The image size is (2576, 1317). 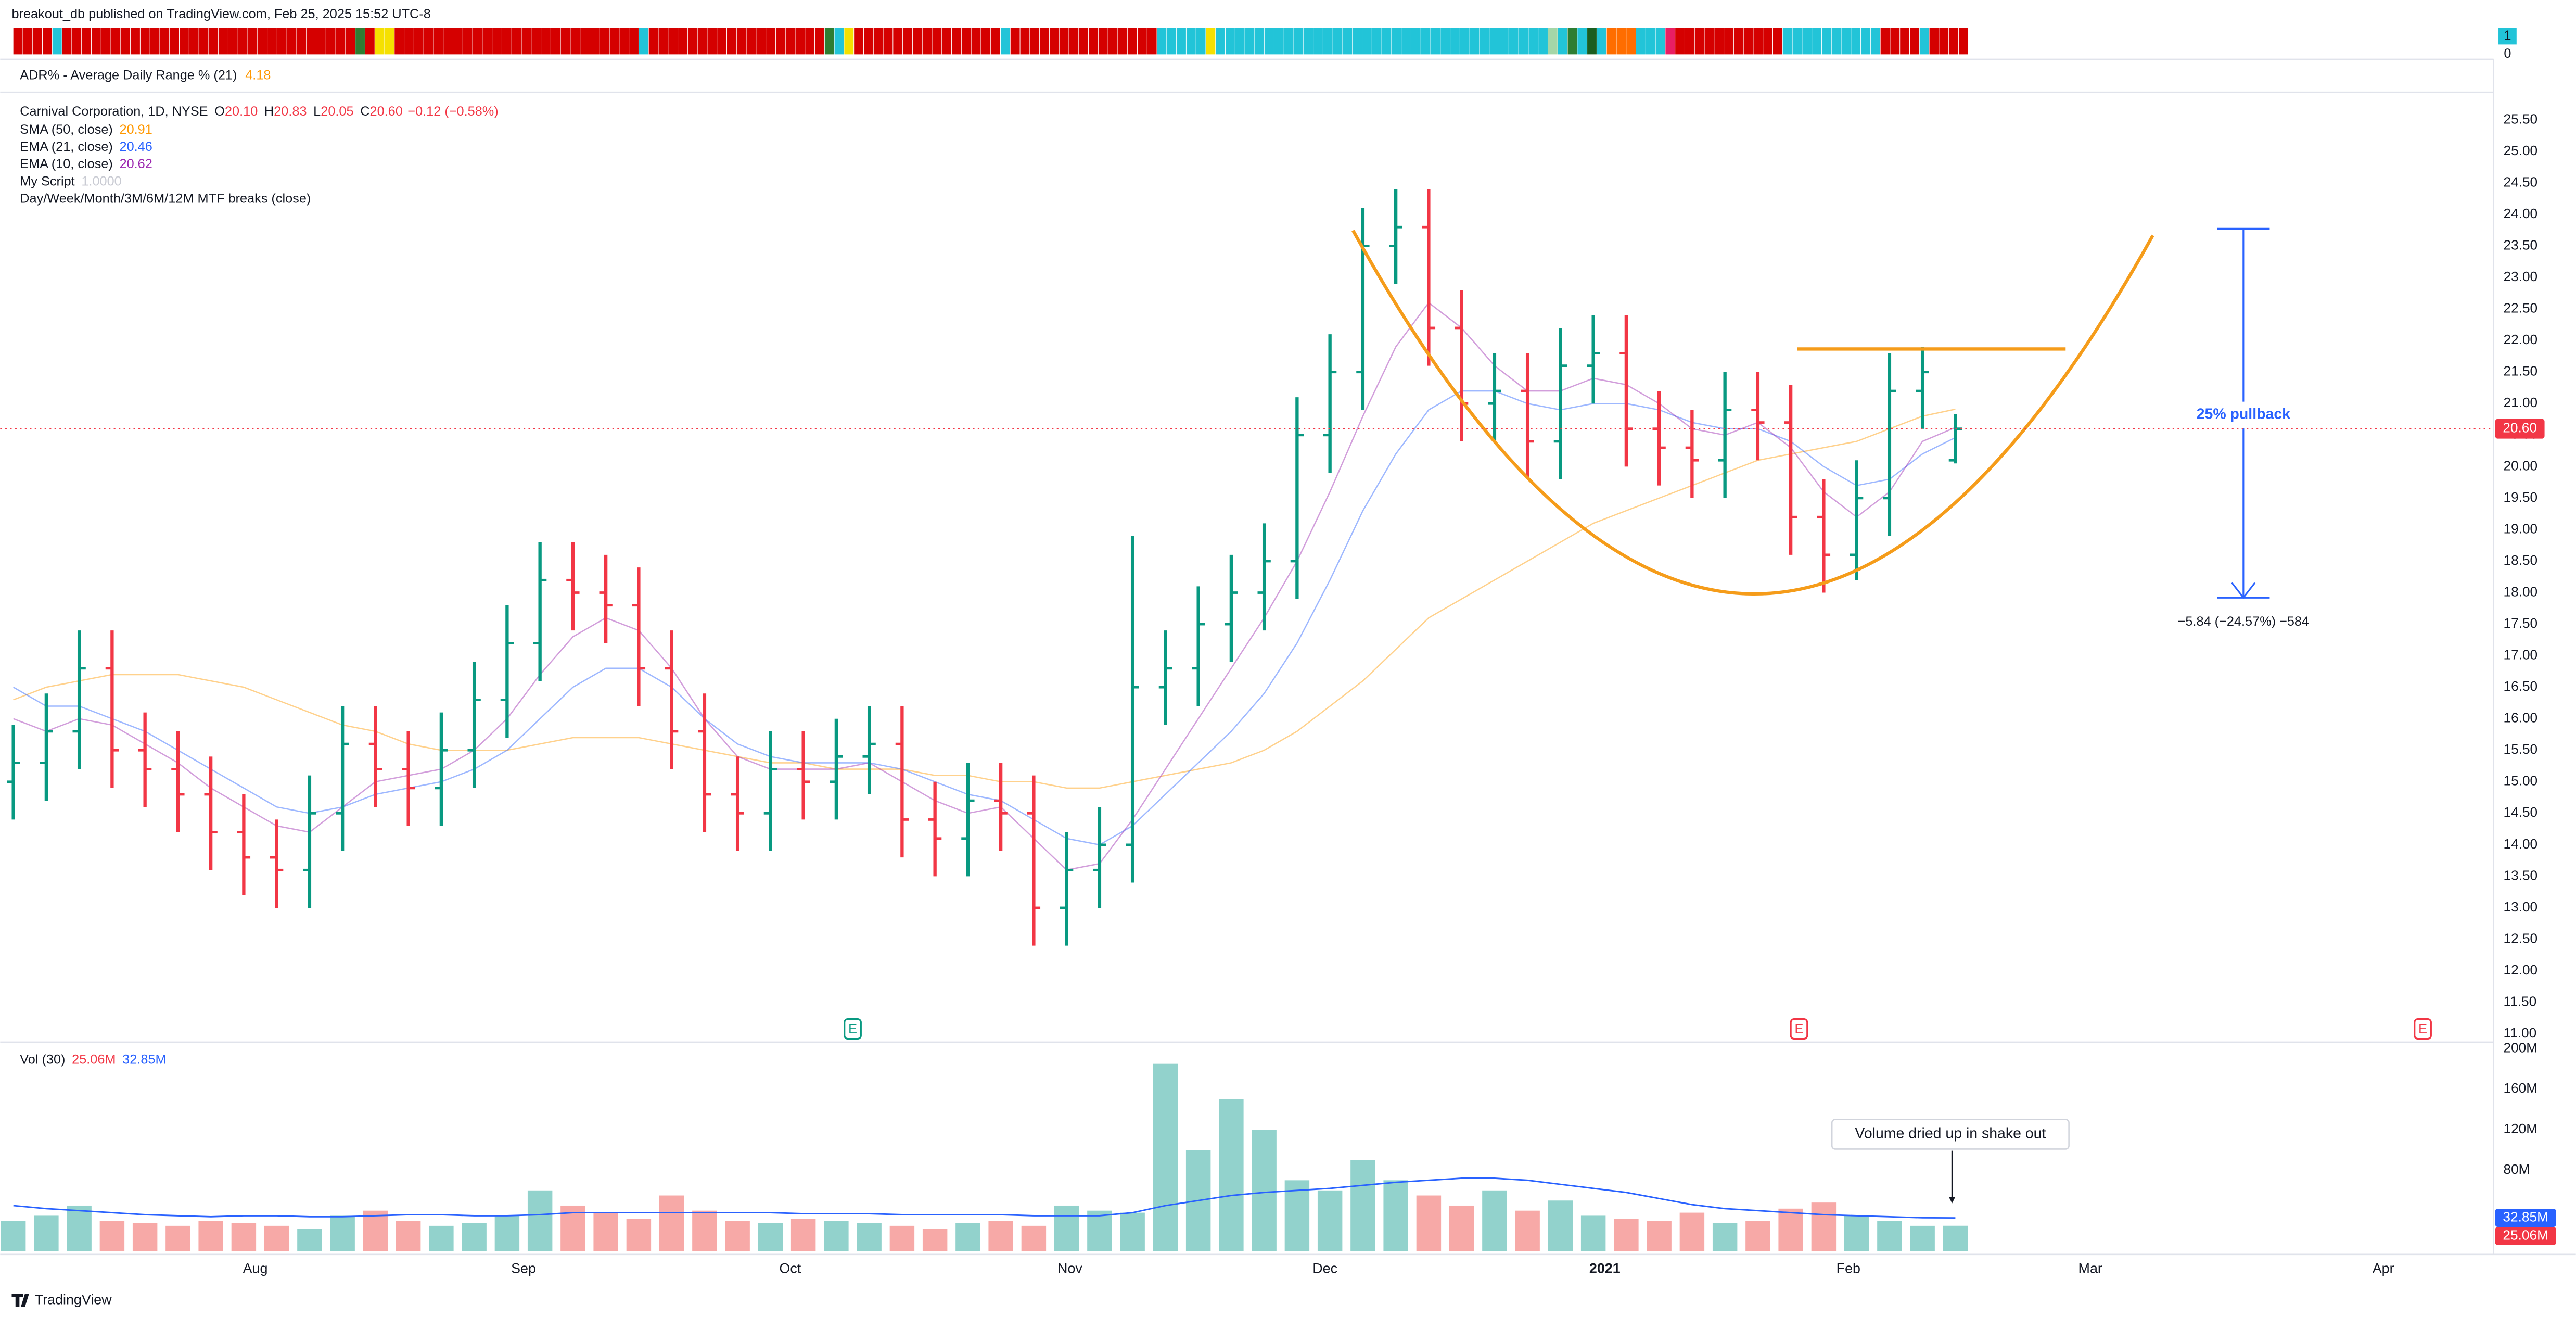 I want to click on x-tick-label: Mar, so click(x=2090, y=1268).